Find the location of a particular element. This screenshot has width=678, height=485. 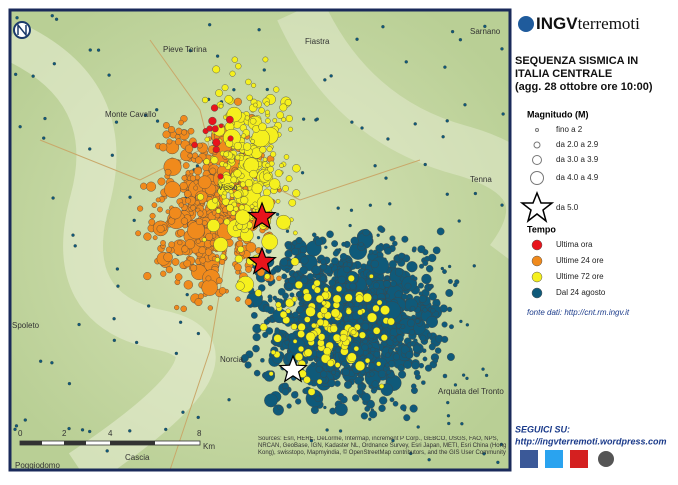

place-label: Monte Cavallo is located at coordinates (131, 114).